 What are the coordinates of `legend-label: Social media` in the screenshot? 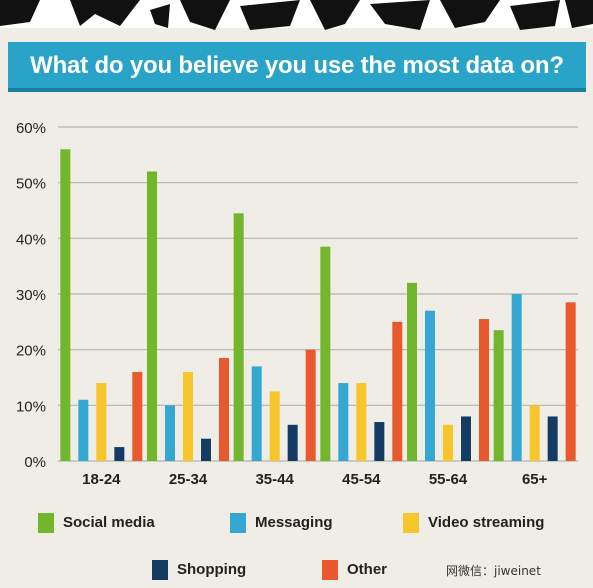 It's located at (109, 522).